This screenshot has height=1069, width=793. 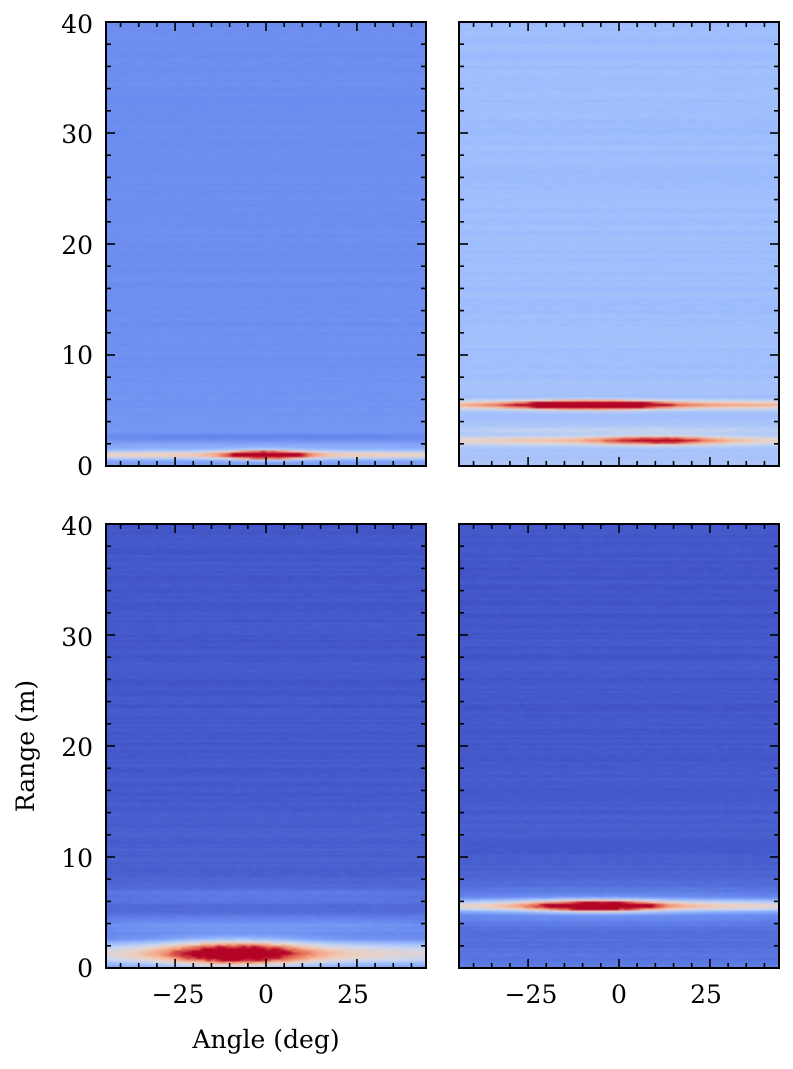 What do you see at coordinates (265, 1039) in the screenshot?
I see `x-axis-label: Angle (deg)` at bounding box center [265, 1039].